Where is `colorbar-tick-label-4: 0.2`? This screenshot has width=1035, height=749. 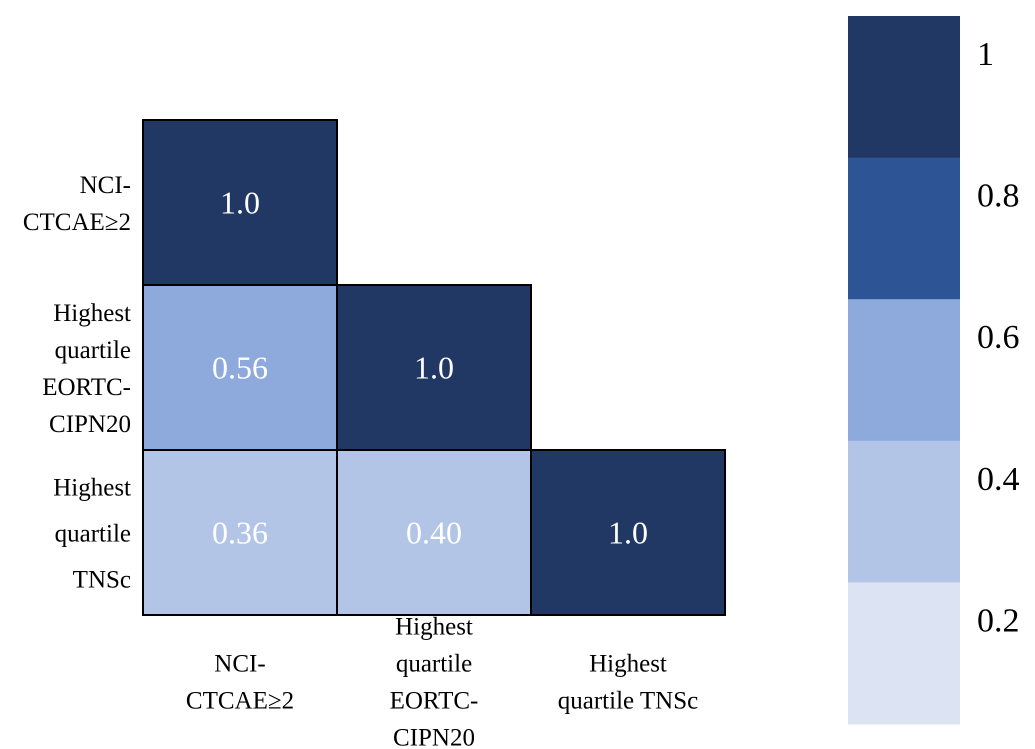
colorbar-tick-label-4: 0.2 is located at coordinates (998, 620).